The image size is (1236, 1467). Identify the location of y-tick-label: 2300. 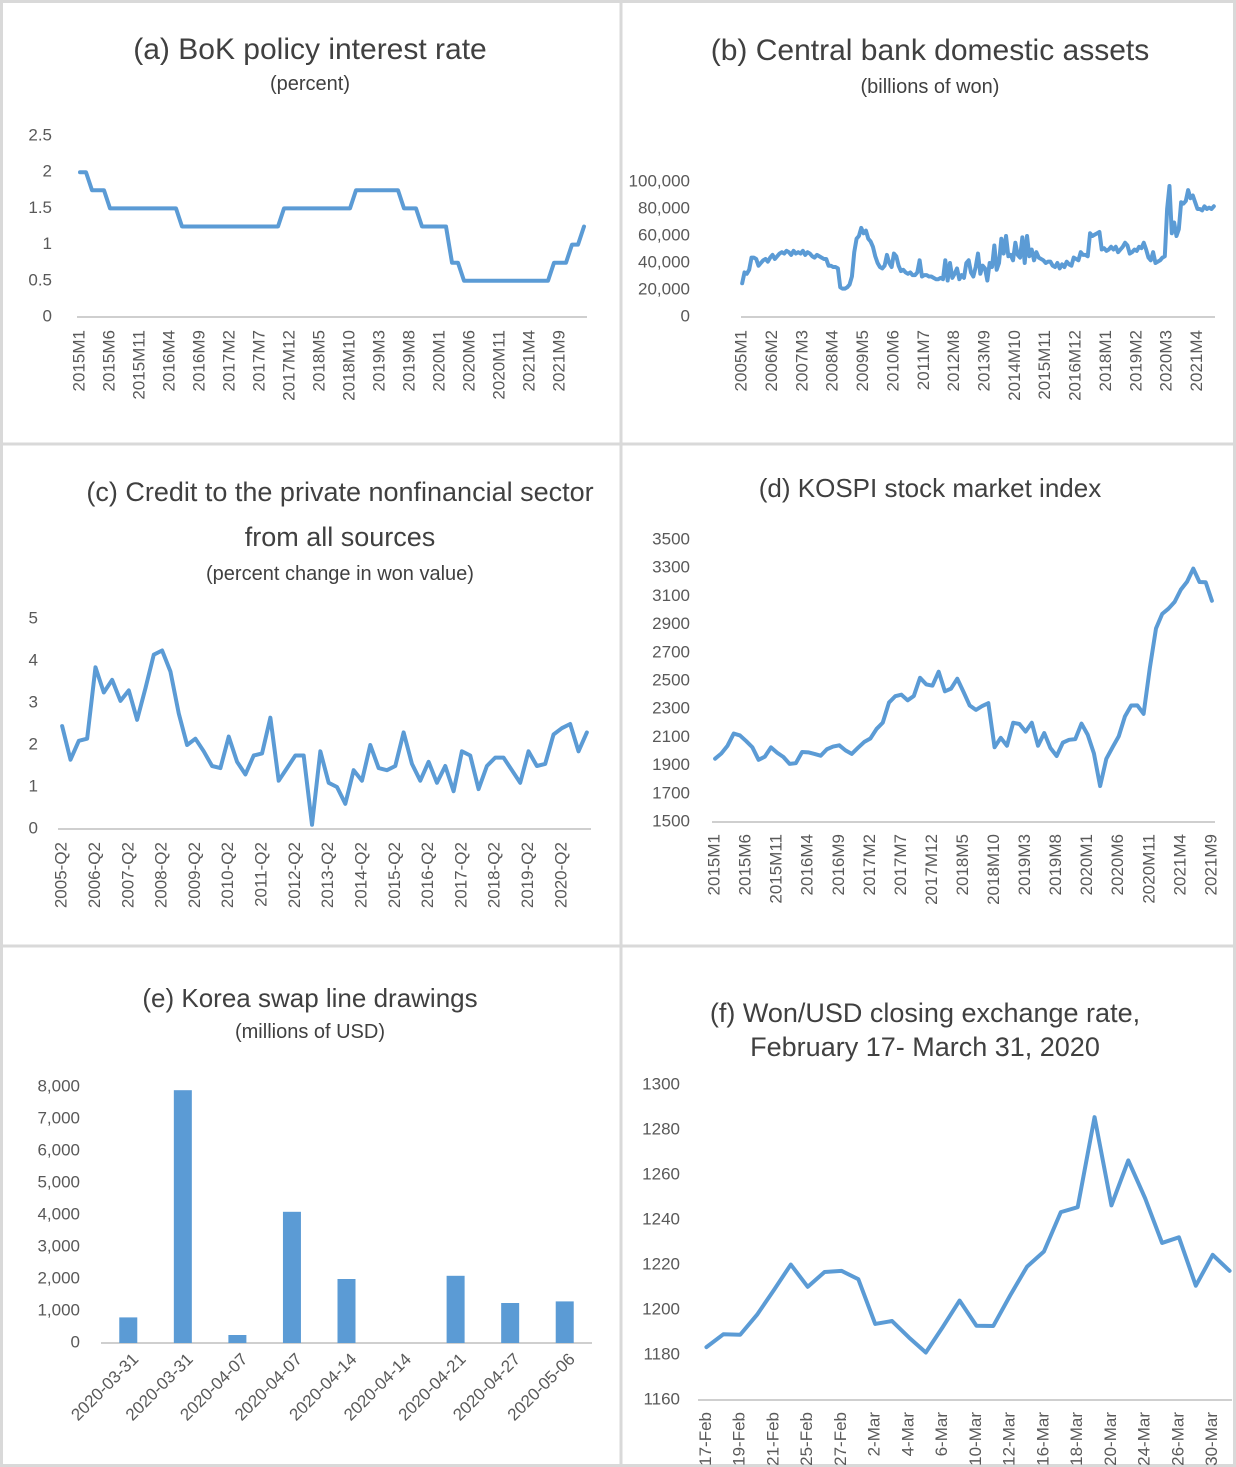
(671, 708).